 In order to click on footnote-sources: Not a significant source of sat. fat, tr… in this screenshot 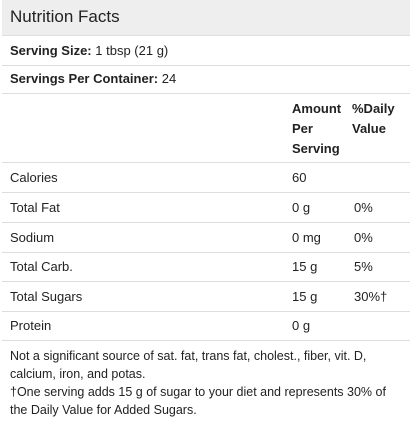, I will do `click(188, 365)`.